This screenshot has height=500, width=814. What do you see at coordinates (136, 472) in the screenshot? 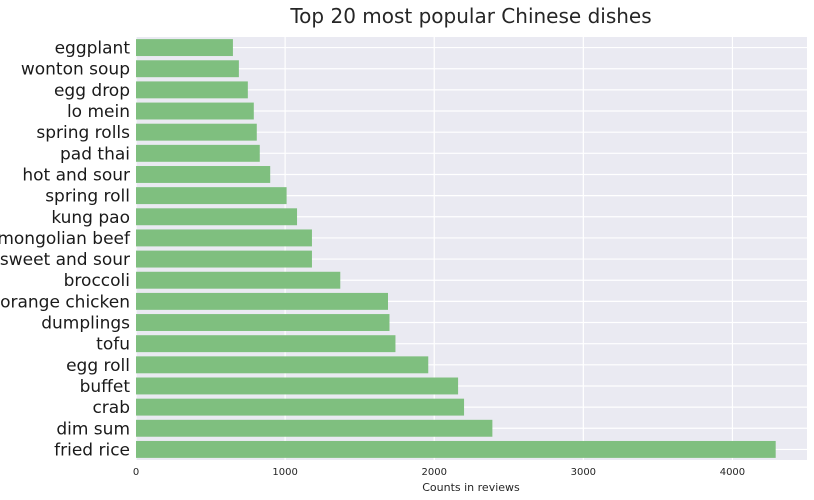
I see `x-tick-label: 0` at bounding box center [136, 472].